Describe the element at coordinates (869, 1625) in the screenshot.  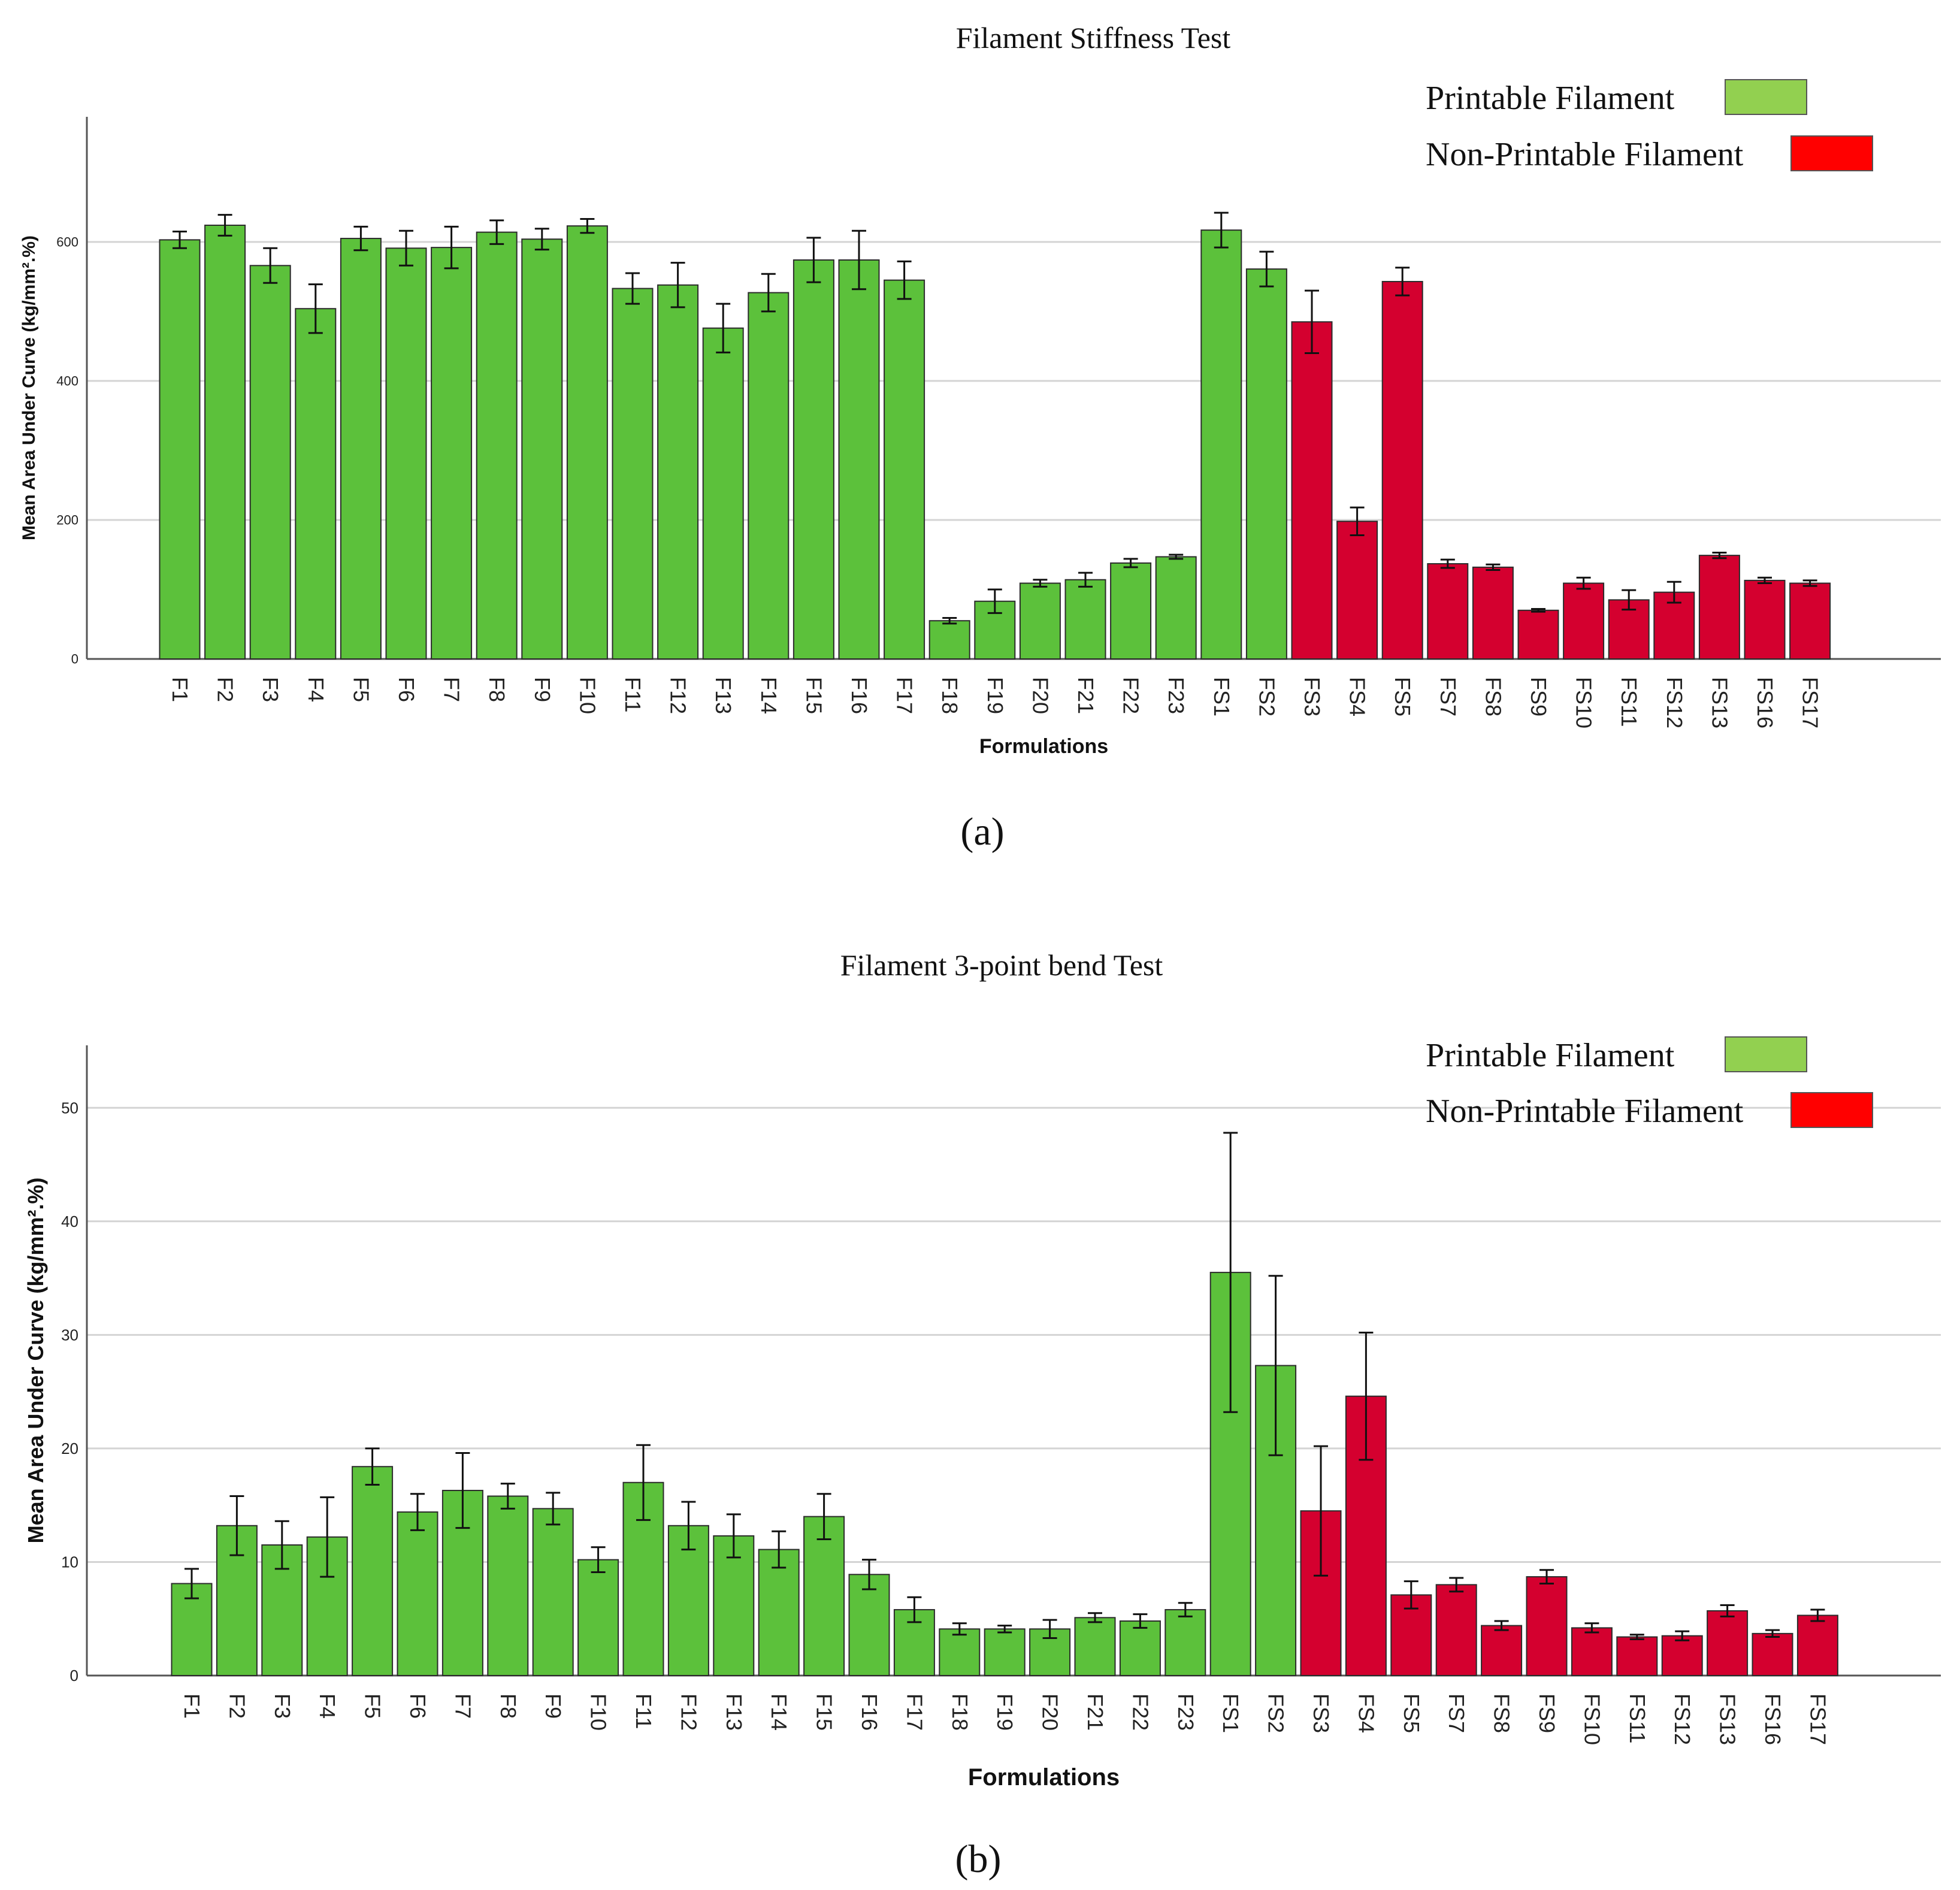
I see `bar-F16` at that location.